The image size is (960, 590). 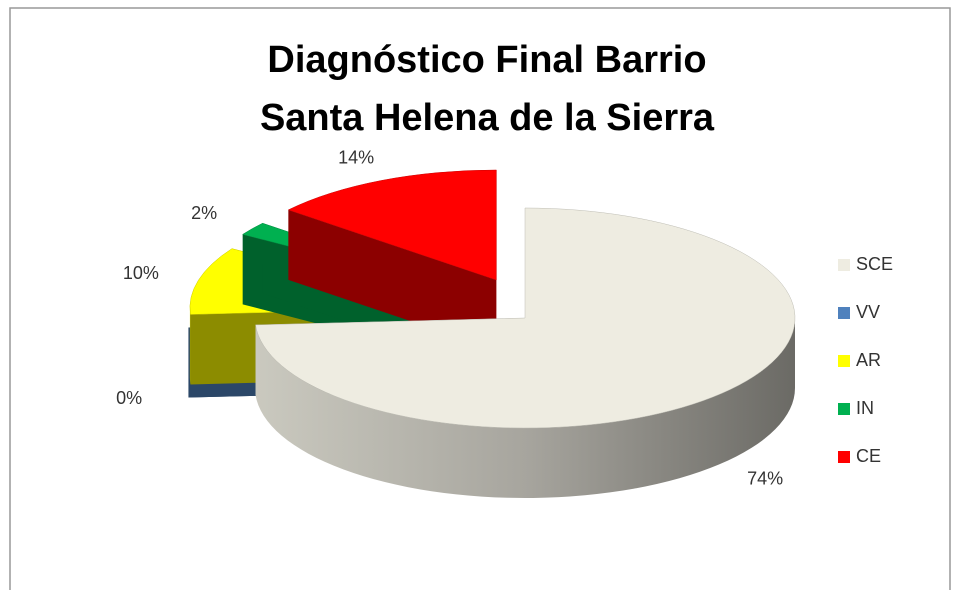 I want to click on legend-label: VV, so click(x=868, y=312).